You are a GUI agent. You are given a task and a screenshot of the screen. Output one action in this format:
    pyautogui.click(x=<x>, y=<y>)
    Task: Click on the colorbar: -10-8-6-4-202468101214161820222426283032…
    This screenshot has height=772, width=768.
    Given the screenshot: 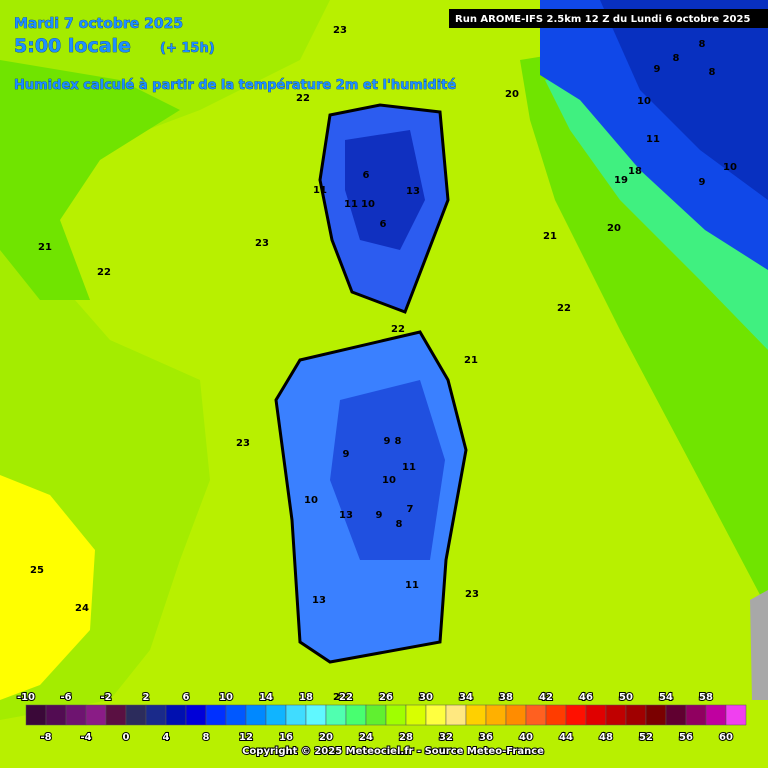 What is the action you would take?
    pyautogui.click(x=381, y=717)
    